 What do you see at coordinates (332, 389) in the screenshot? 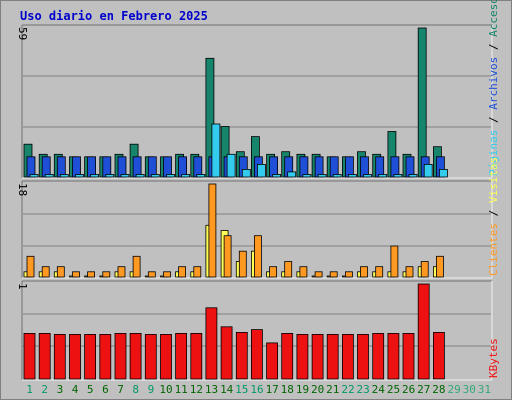
I see `x-tick-label: 21` at bounding box center [332, 389].